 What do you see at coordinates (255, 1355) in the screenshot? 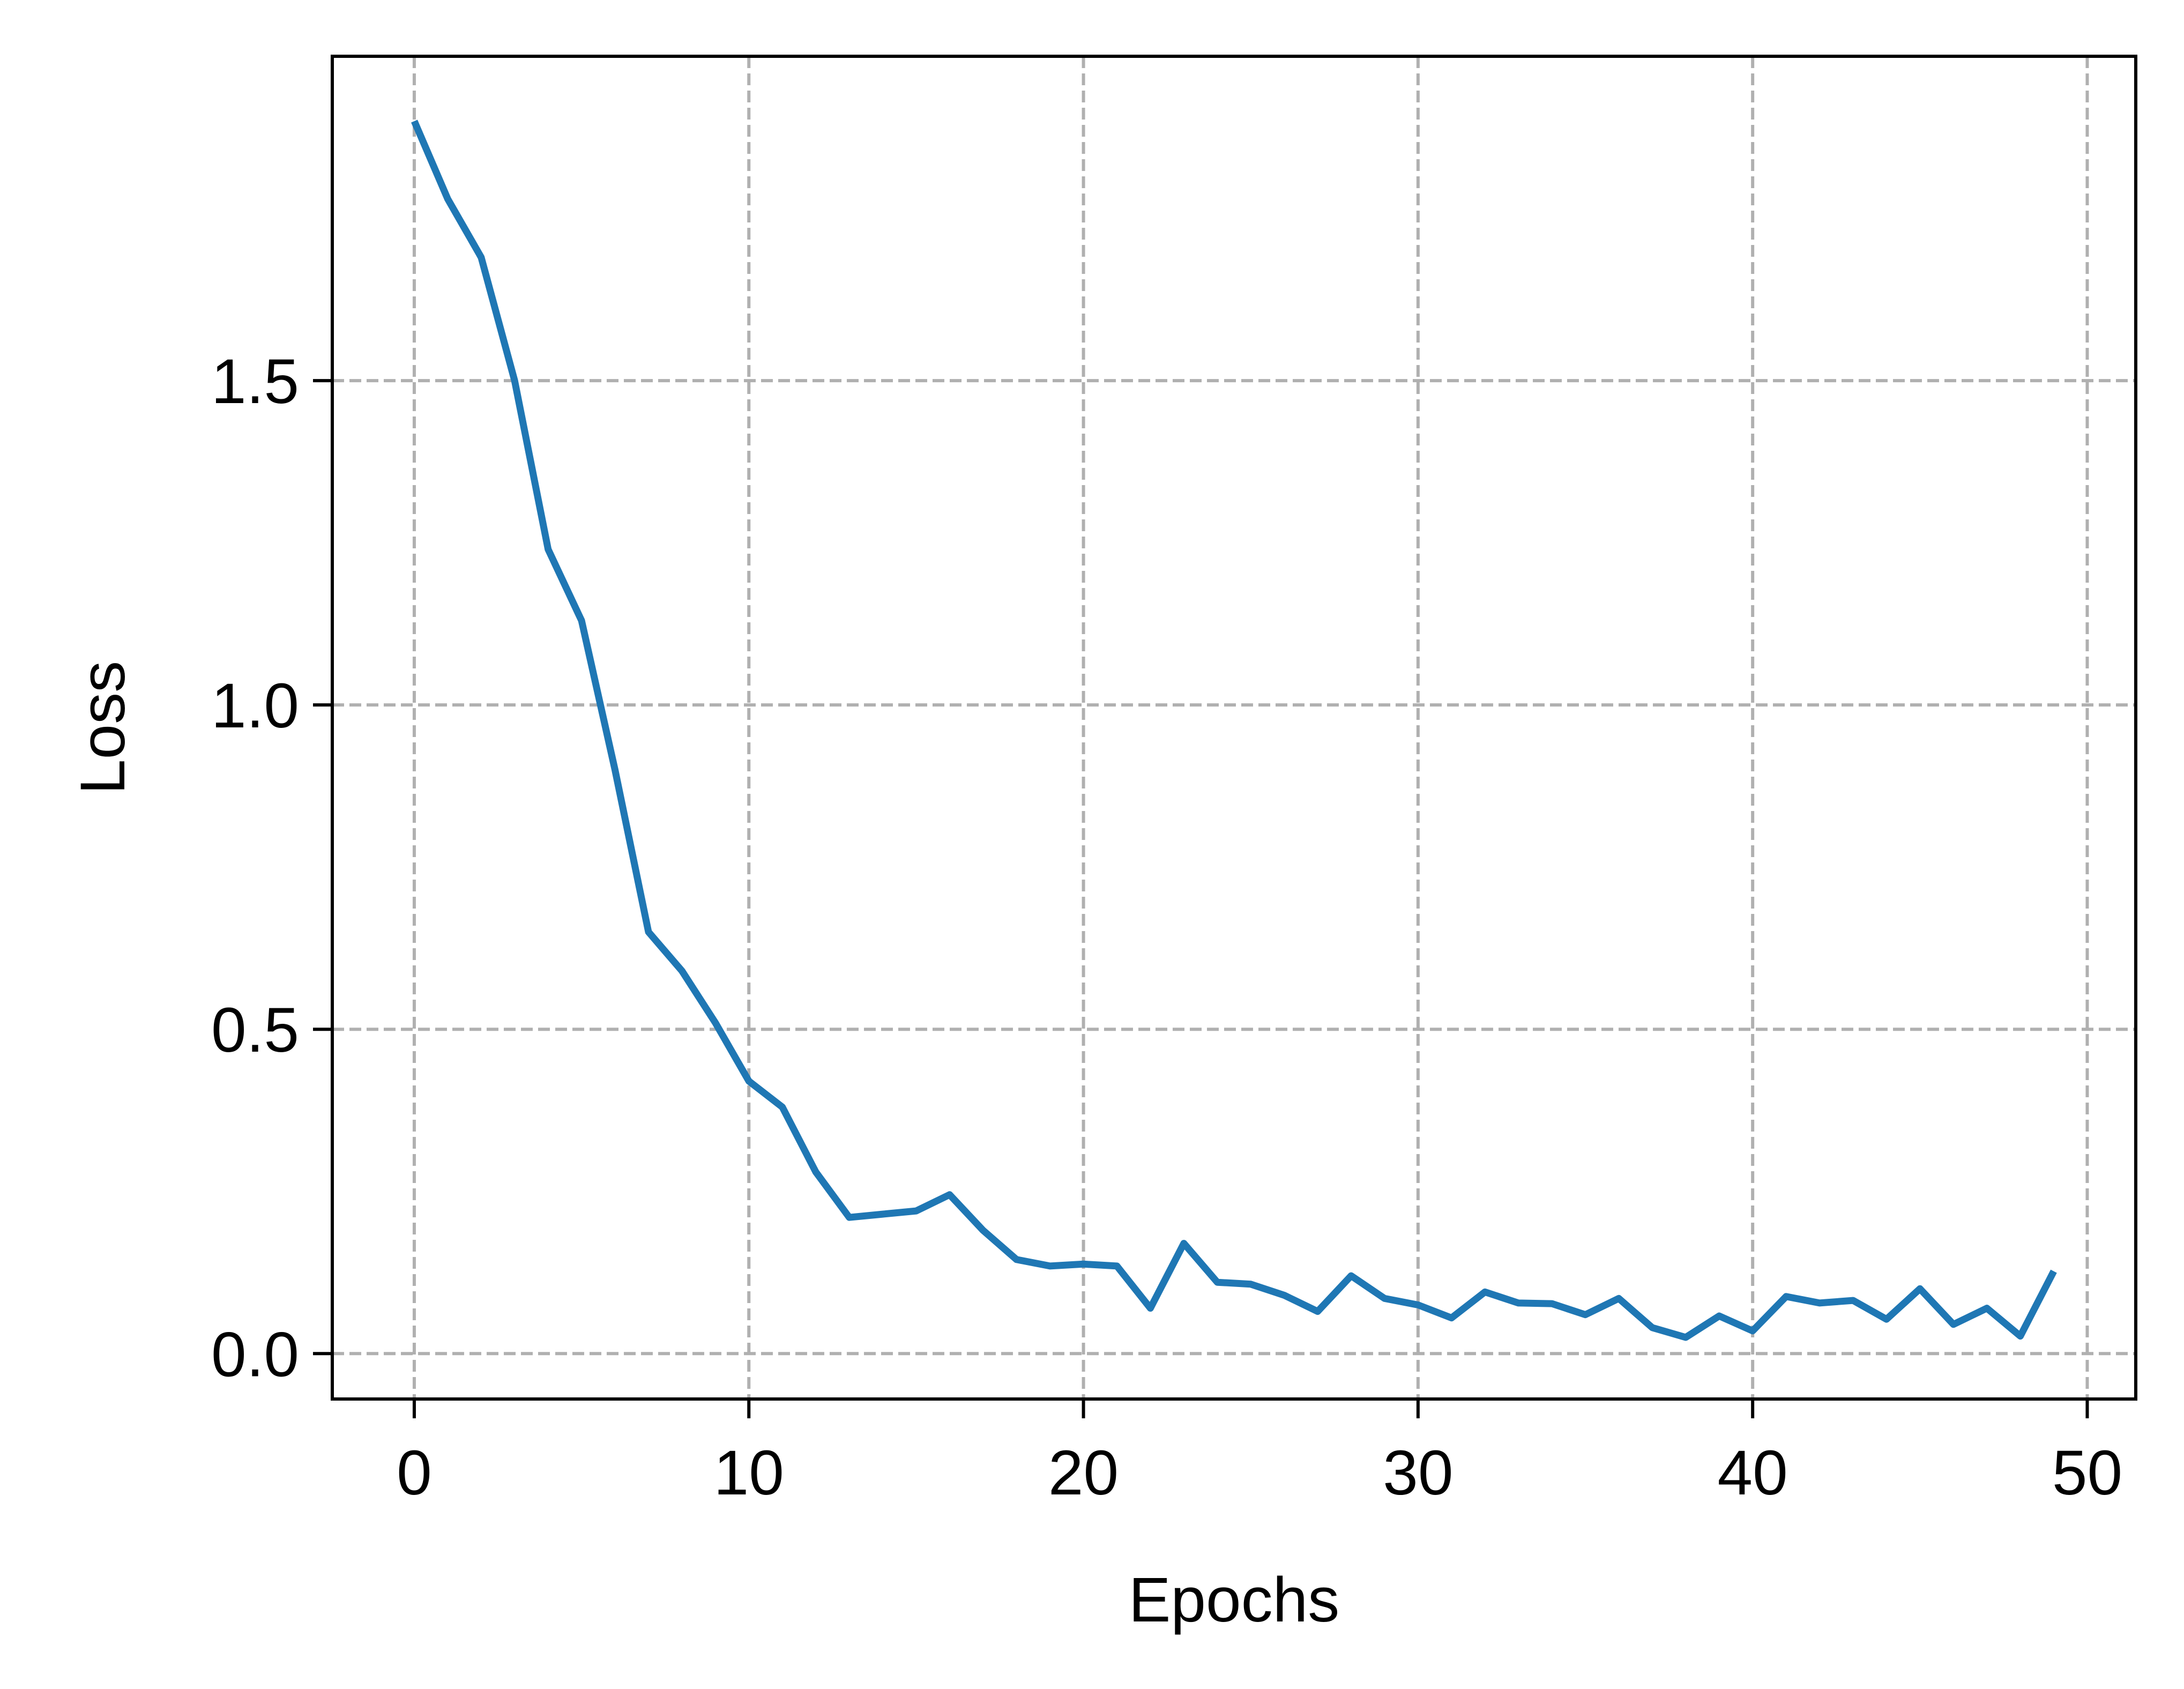
I see `y-tick-label: 0.0` at bounding box center [255, 1355].